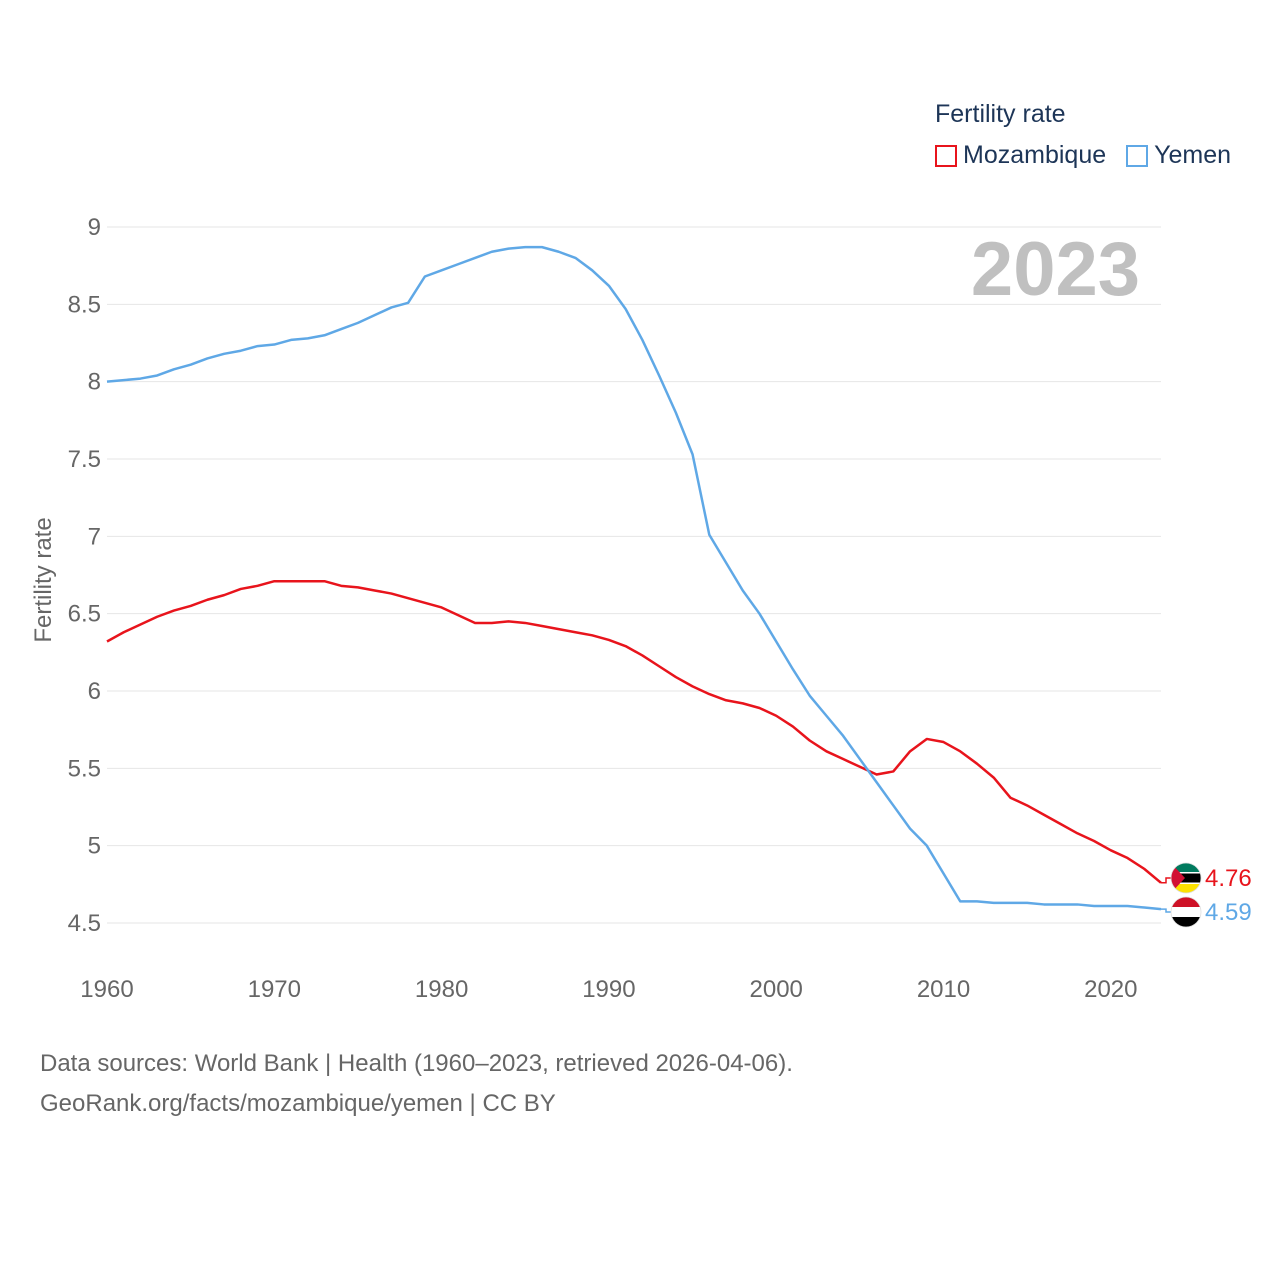  I want to click on end-markers: 4.76 4.59, so click(1206, 895).